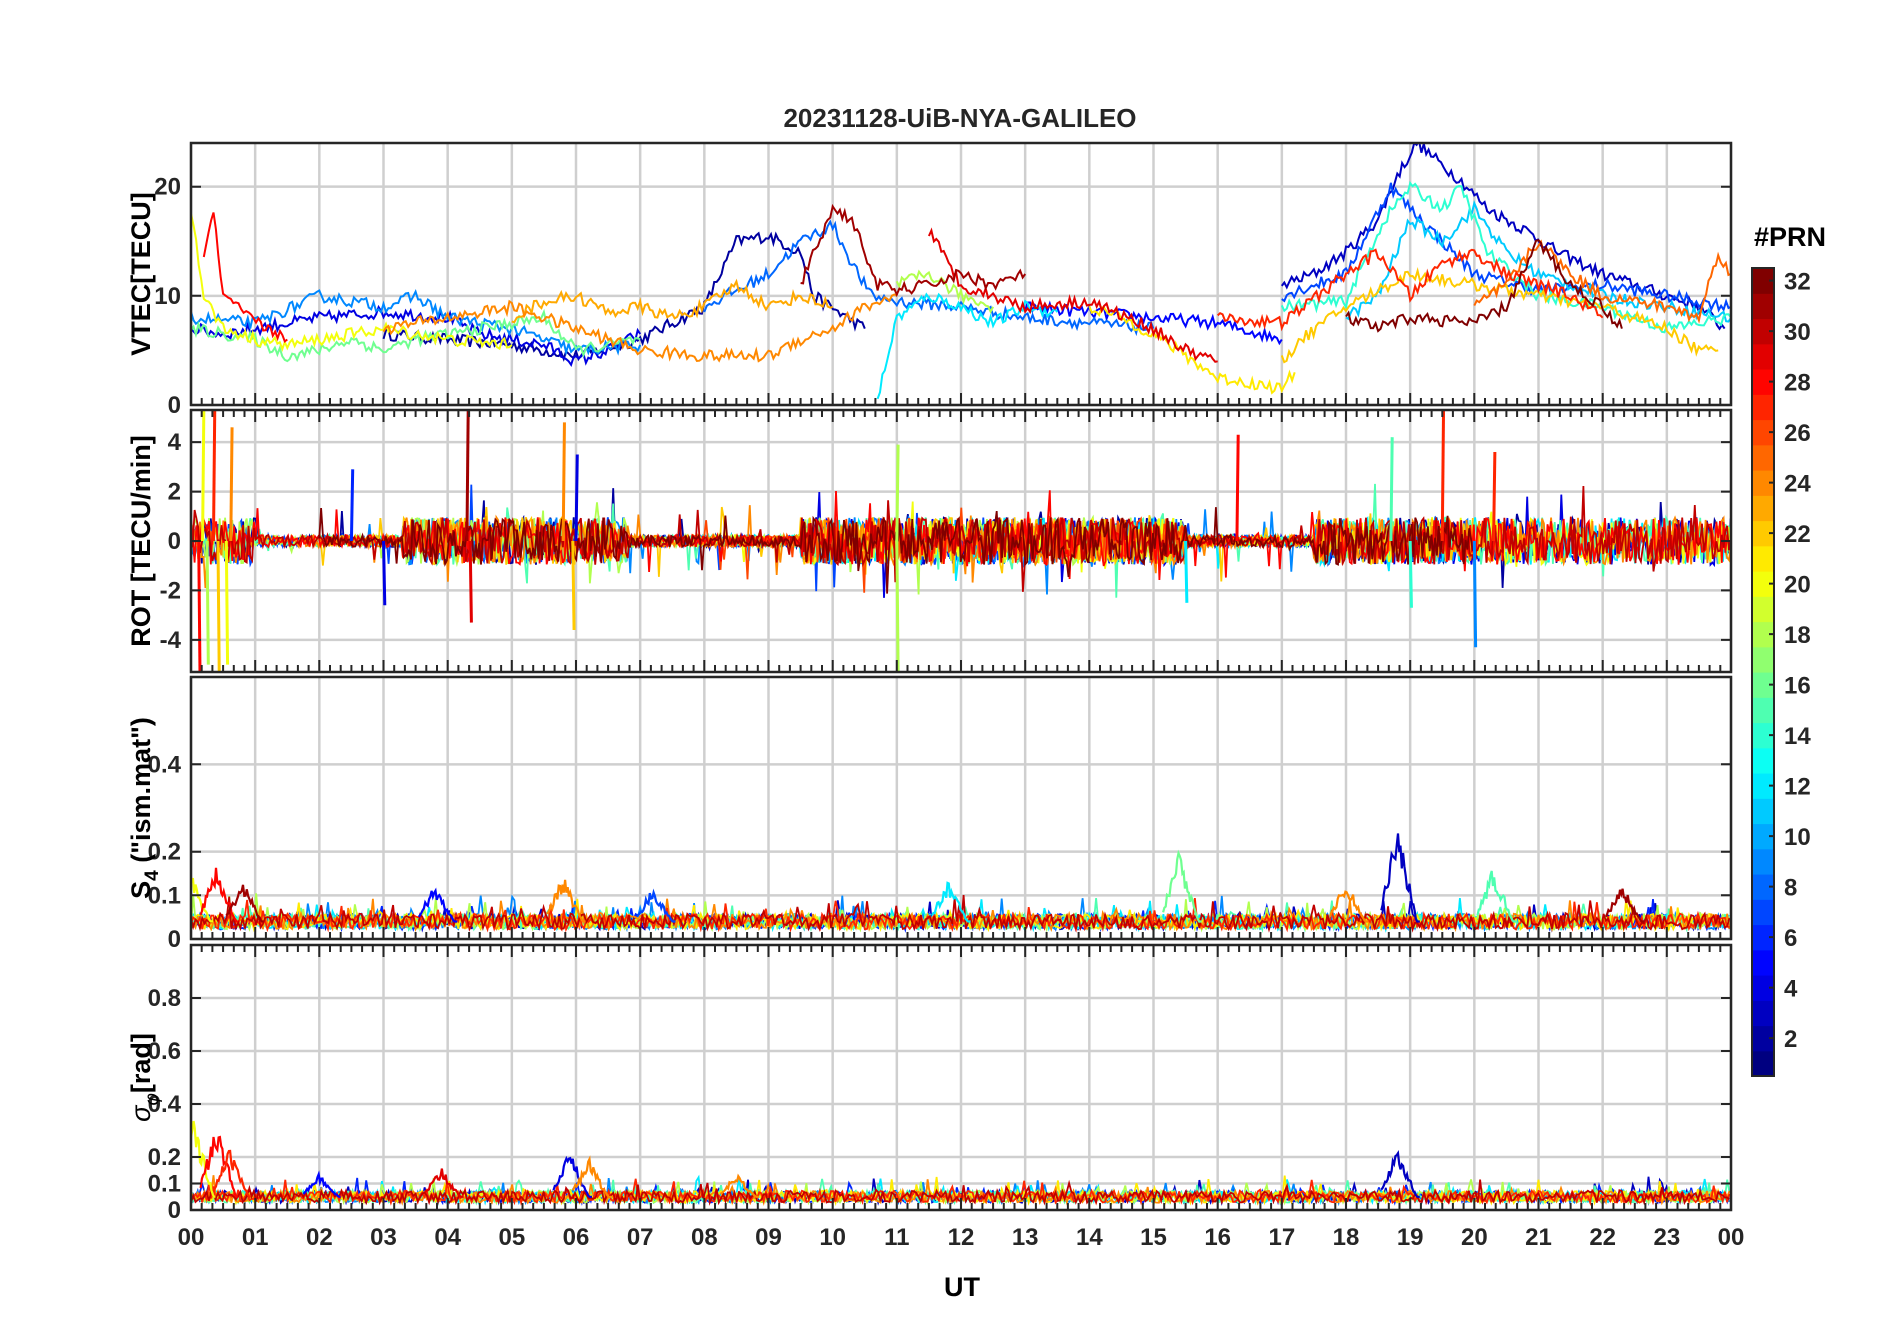  Describe the element at coordinates (141, 540) in the screenshot. I see `y-axis-label: ROT [TECU/min]` at that location.